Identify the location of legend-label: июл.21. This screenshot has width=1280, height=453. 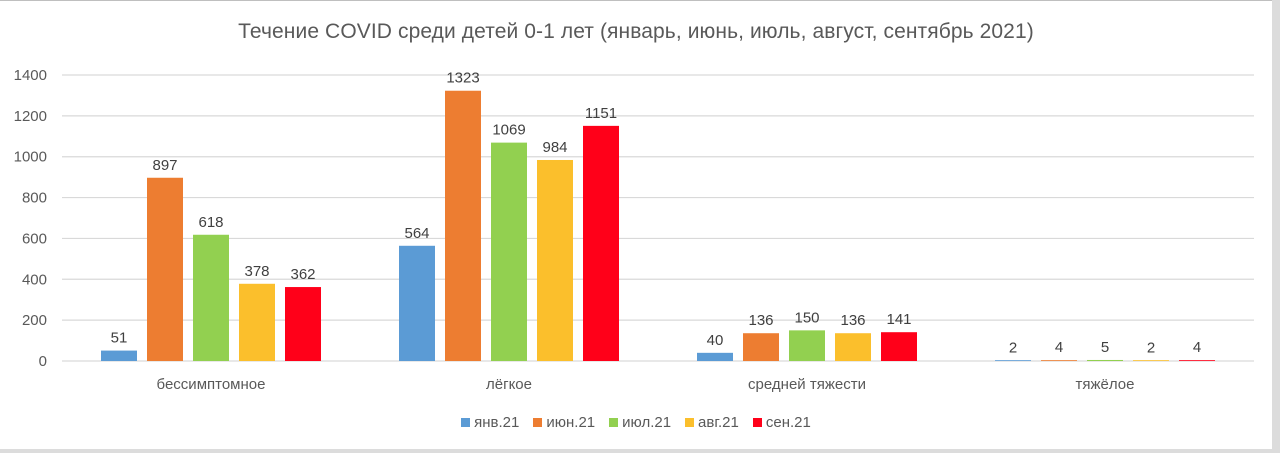
(647, 422).